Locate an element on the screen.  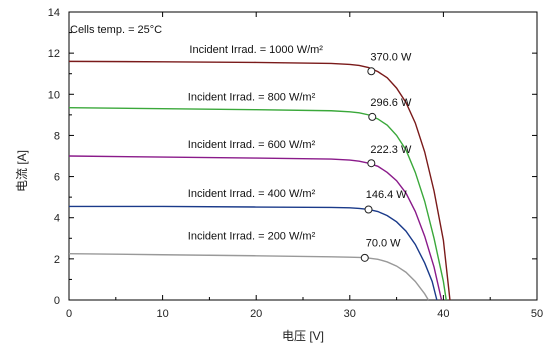
series-name-label: Incident Irrad. = 800 W/m² is located at coordinates (252, 97).